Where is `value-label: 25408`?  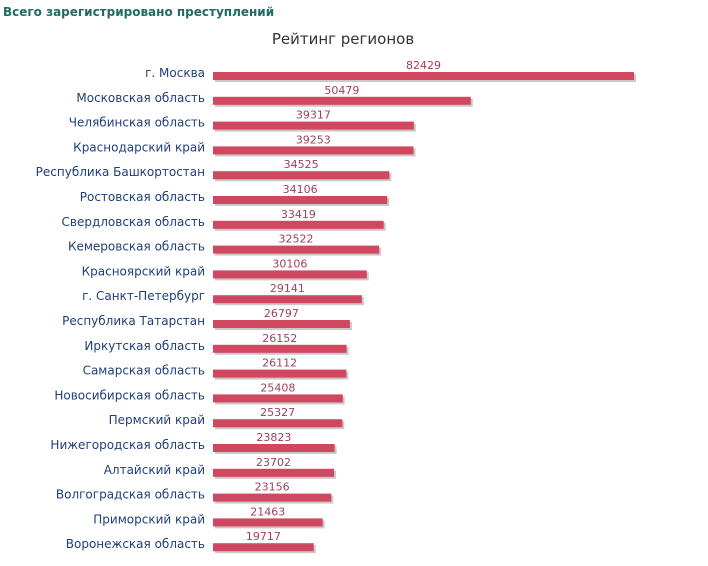
value-label: 25408 is located at coordinates (277, 387).